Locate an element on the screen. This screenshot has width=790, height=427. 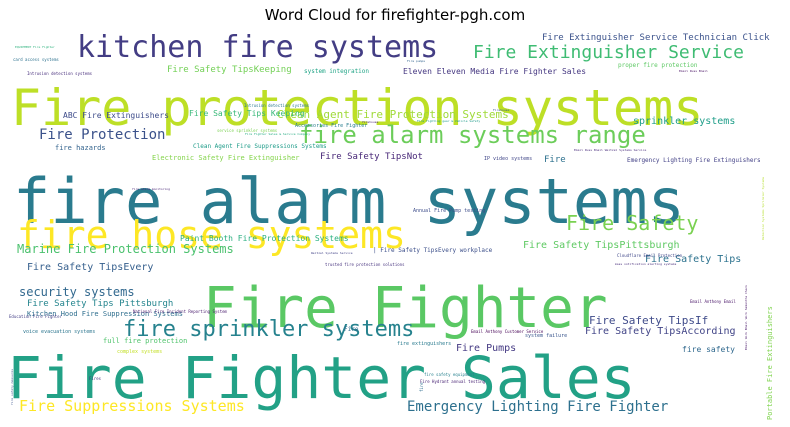
word-cloud-word: Portable Fire Extinguishers is located at coordinates (770, 363).